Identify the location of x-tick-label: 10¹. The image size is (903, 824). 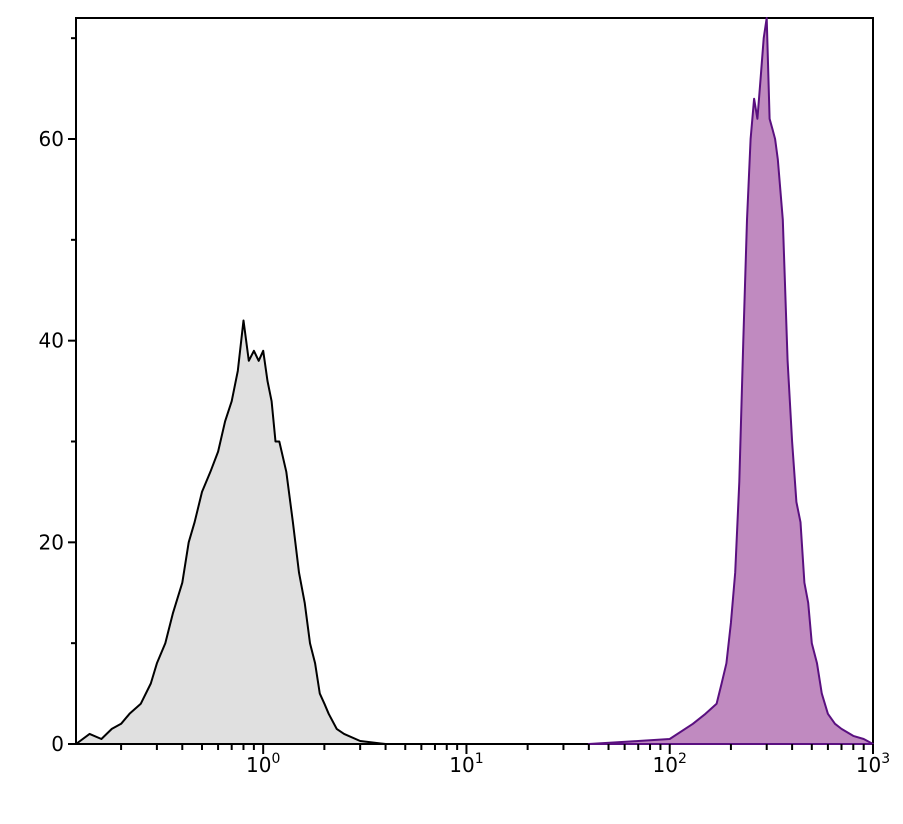
(466, 764).